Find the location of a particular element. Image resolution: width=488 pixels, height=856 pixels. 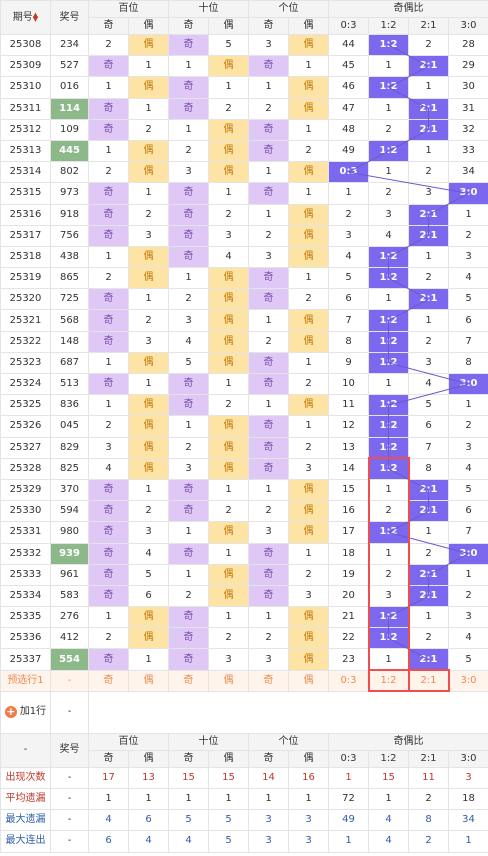

stat-value: 6 is located at coordinates (108, 841).